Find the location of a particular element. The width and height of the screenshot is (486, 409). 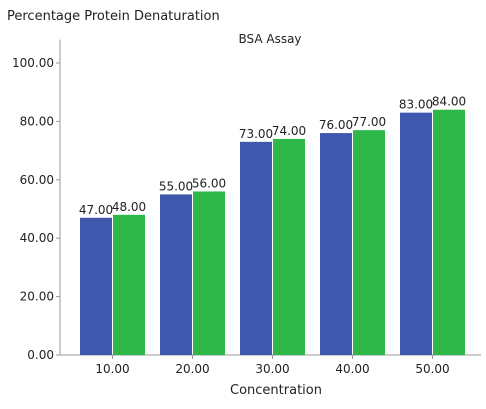

data-label: 84.00 is located at coordinates (449, 102).